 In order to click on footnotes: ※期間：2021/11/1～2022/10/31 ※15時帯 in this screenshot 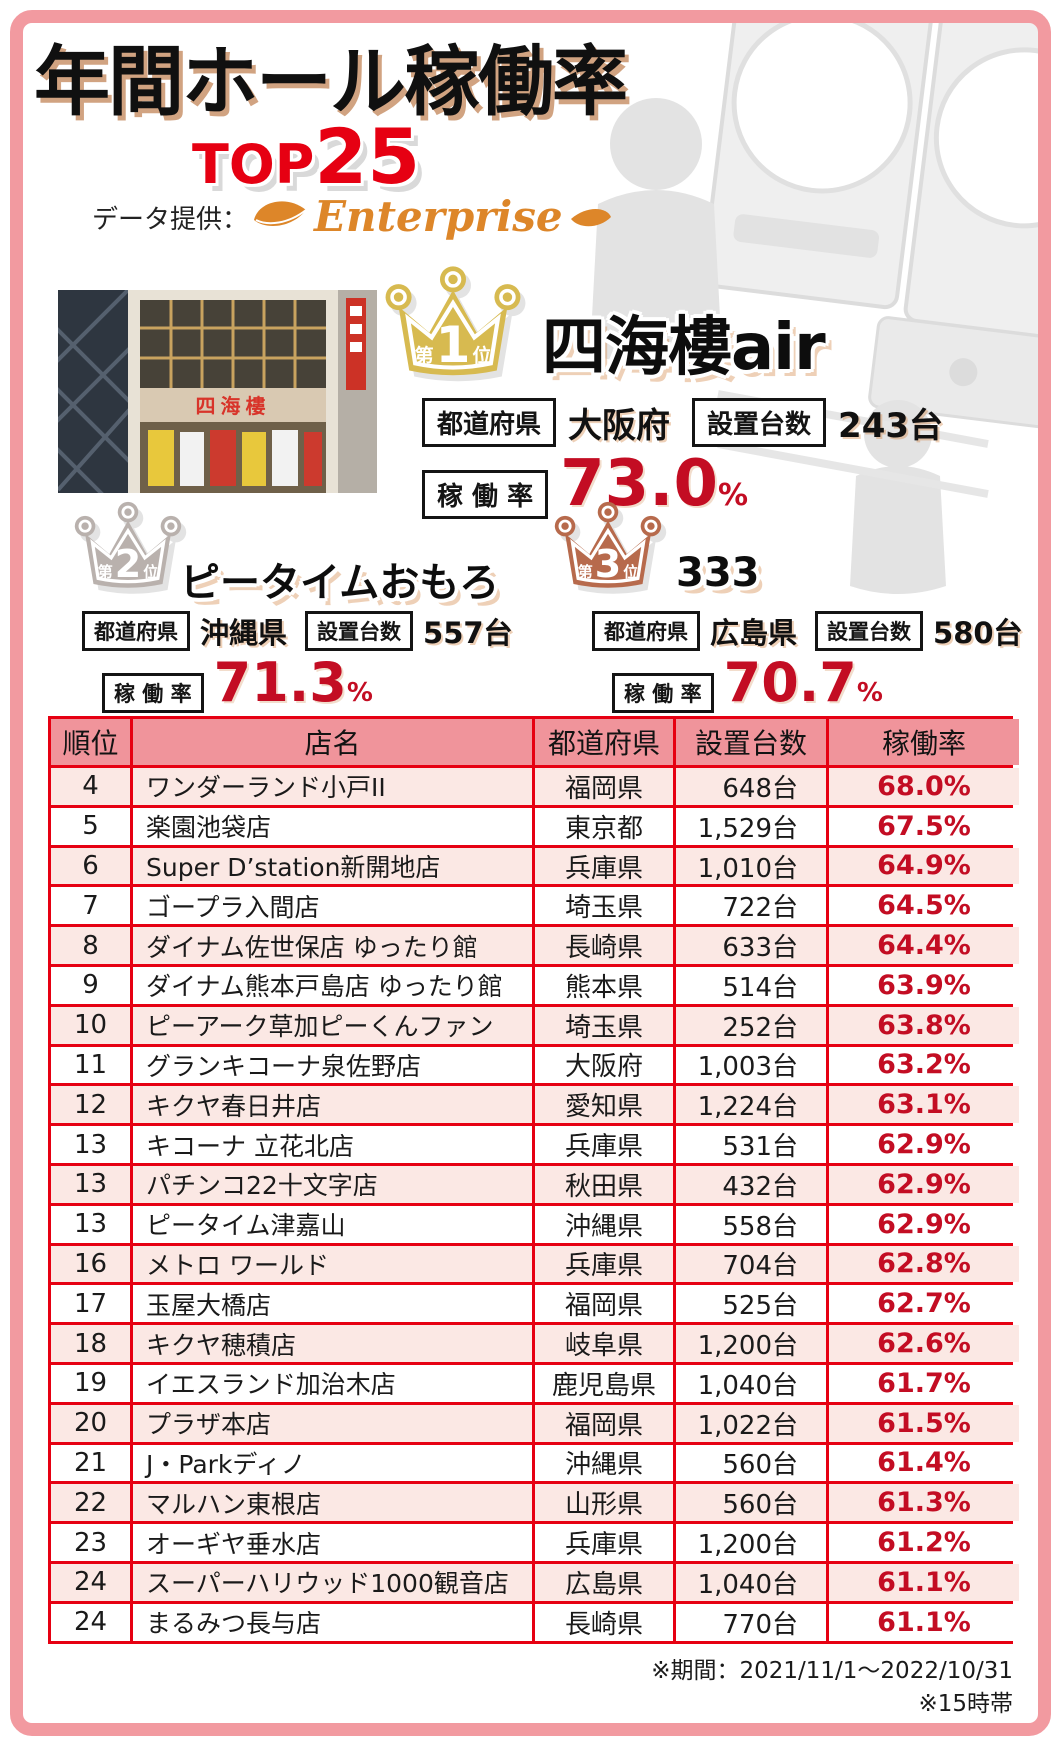, I will do `click(832, 1688)`.